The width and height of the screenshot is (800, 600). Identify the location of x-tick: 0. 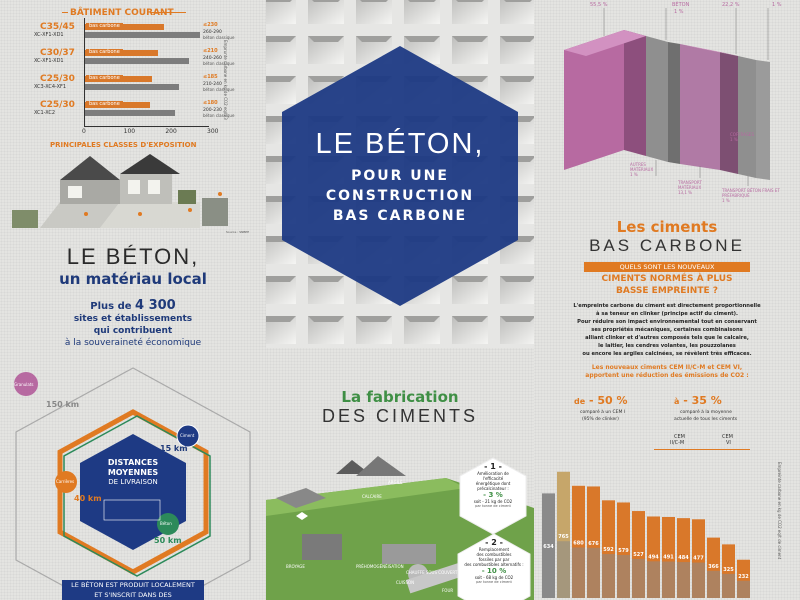
(84, 131).